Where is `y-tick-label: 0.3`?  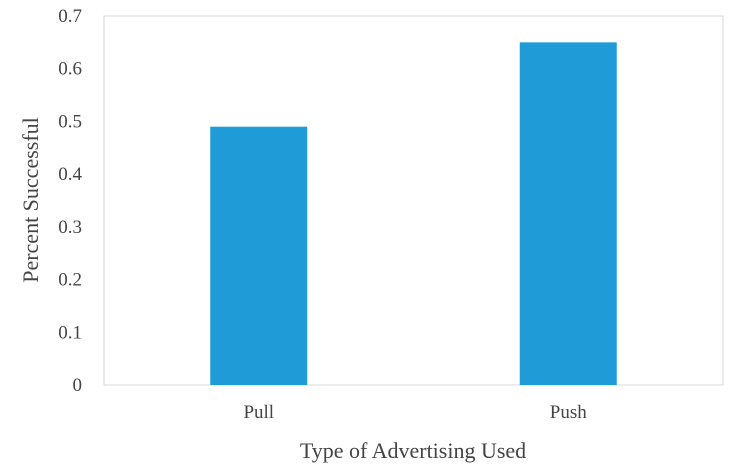 y-tick-label: 0.3 is located at coordinates (70, 227).